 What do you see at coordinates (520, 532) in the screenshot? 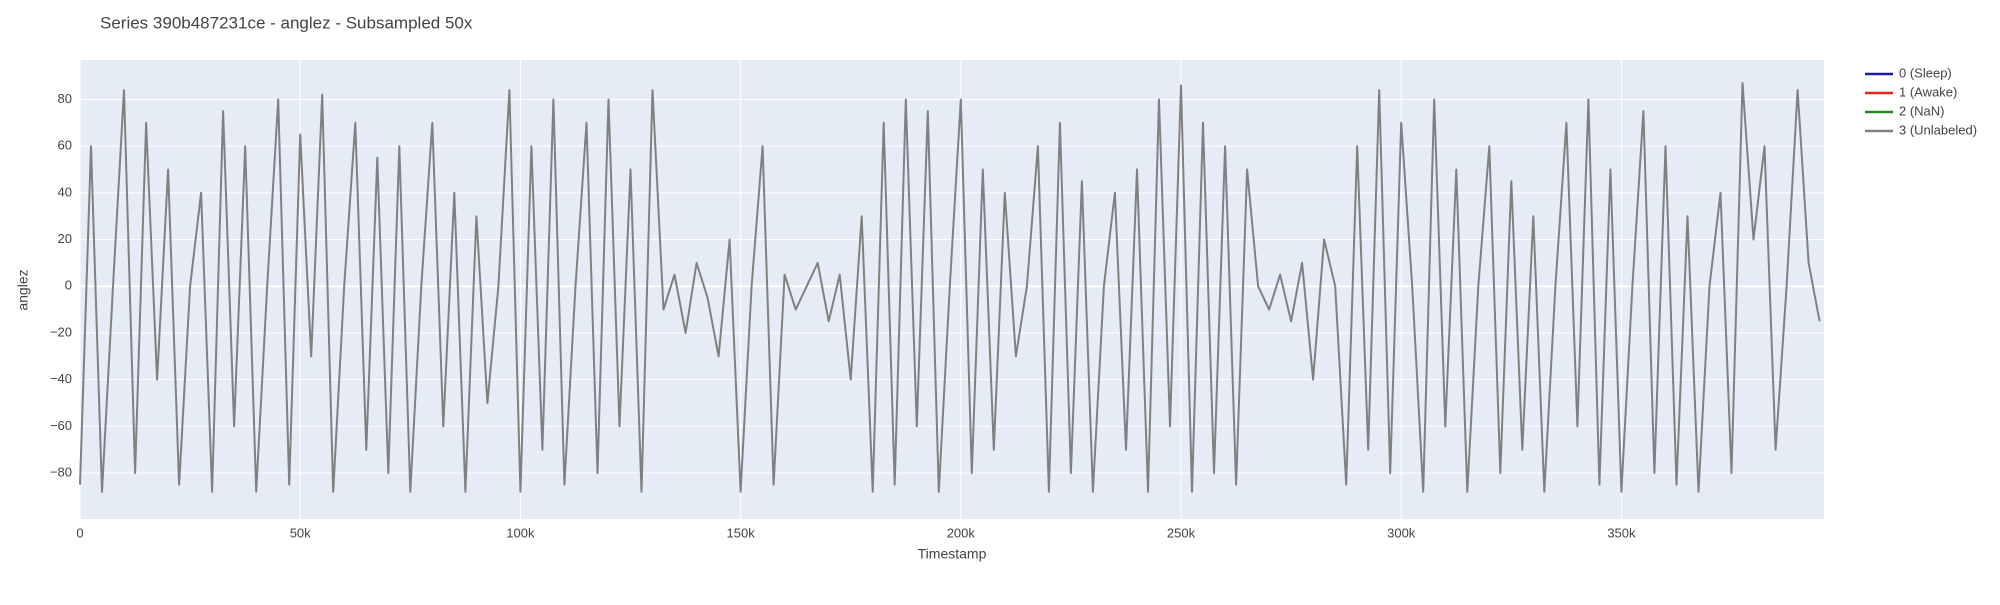
I see `x-tick-label: 100k` at bounding box center [520, 532].